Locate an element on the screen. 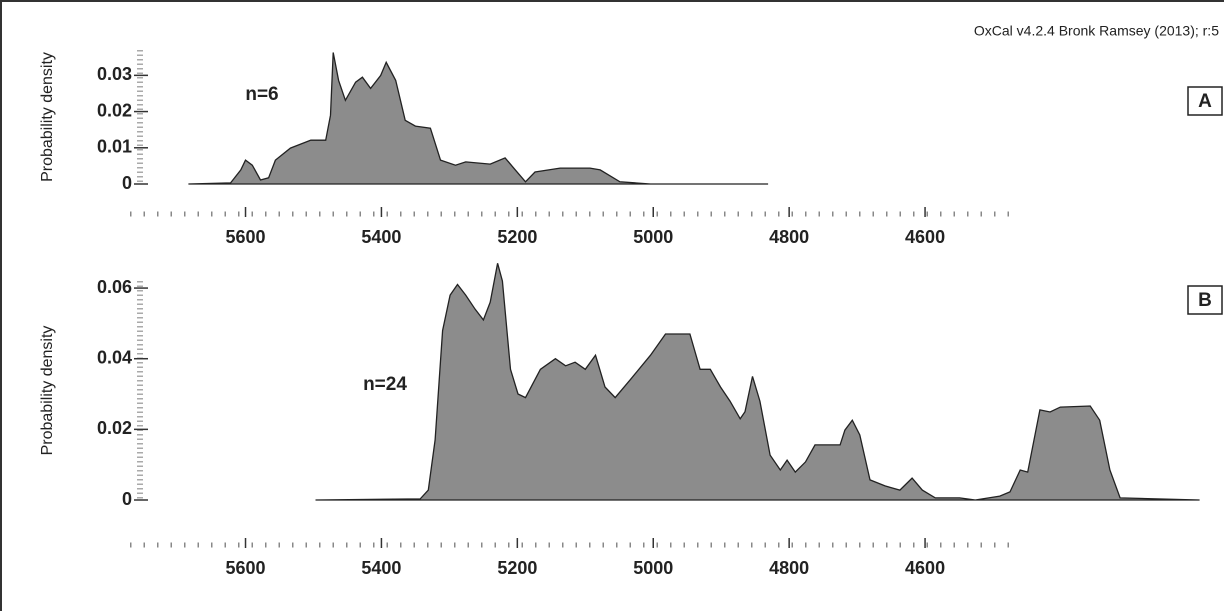  annotation: n=6 is located at coordinates (261, 94).